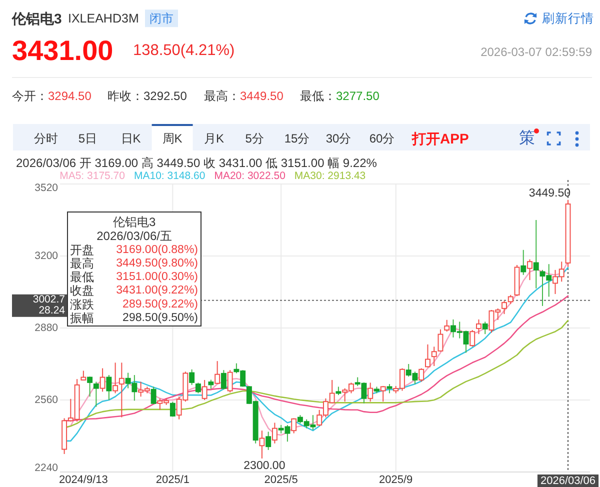 Image resolution: width=600 pixels, height=487 pixels. Describe the element at coordinates (134, 236) in the screenshot. I see `annotation: 2026/03/06/五` at that location.